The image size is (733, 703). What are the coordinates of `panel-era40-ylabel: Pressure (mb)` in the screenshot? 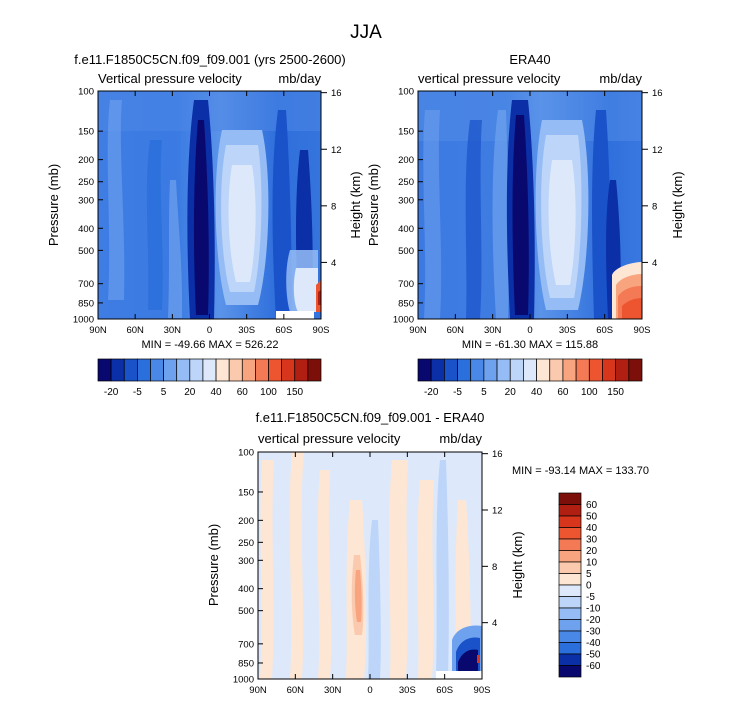 It's located at (373, 205).